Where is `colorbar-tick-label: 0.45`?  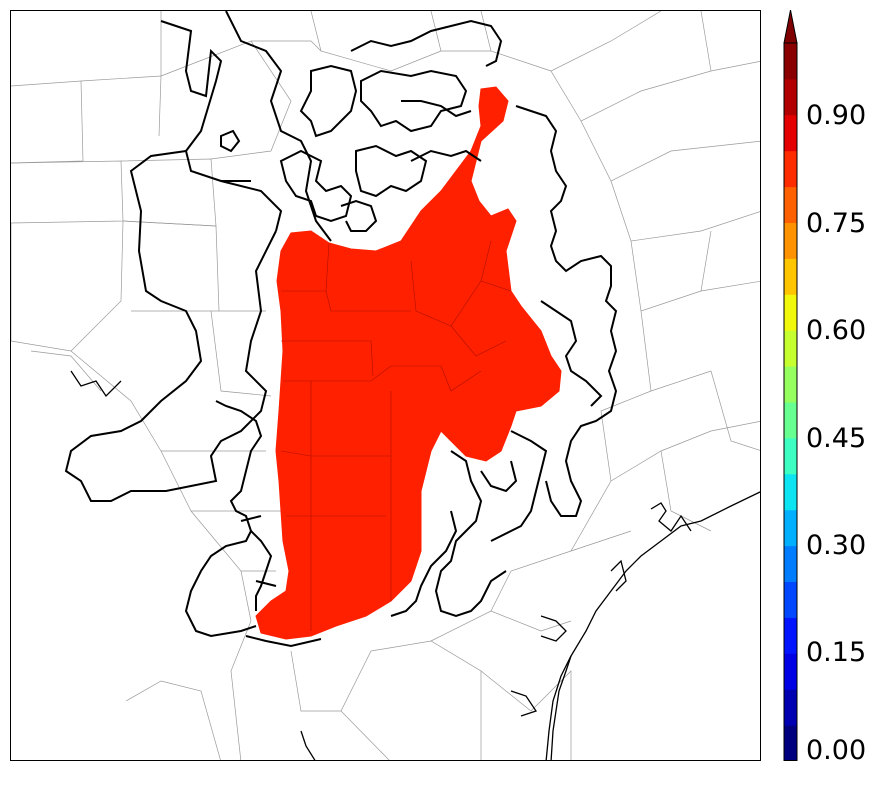 colorbar-tick-label: 0.45 is located at coordinates (836, 438).